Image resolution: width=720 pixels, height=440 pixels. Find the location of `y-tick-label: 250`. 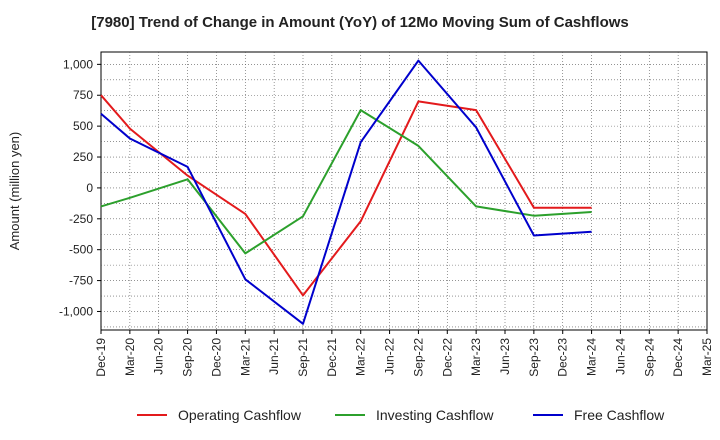

y-tick-label: 250 is located at coordinates (83, 157).